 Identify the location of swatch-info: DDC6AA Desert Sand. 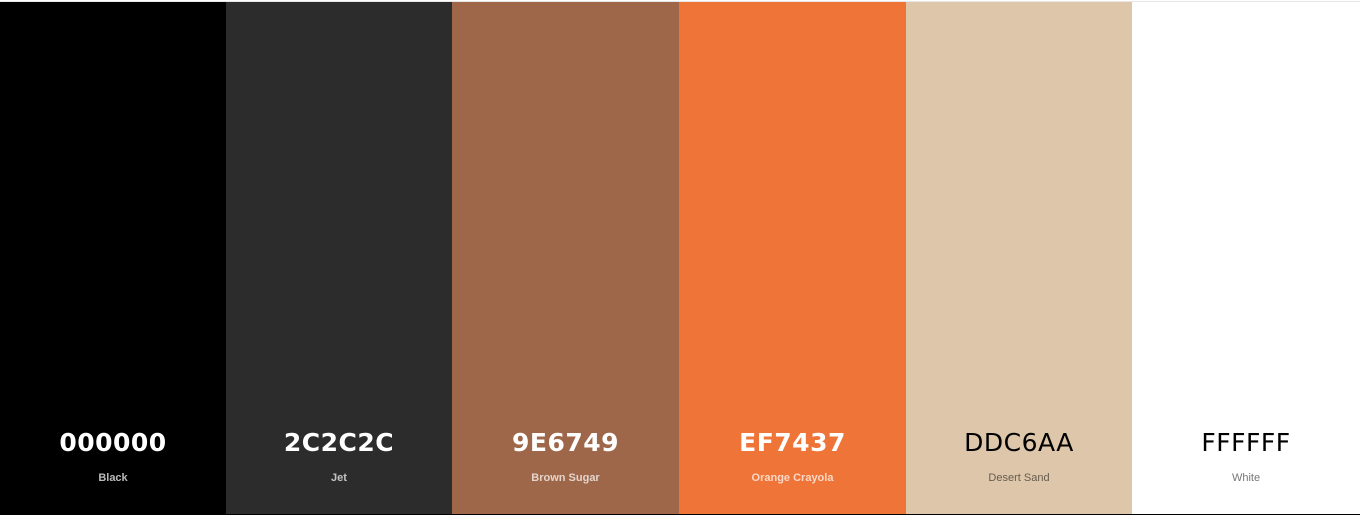
(1019, 455).